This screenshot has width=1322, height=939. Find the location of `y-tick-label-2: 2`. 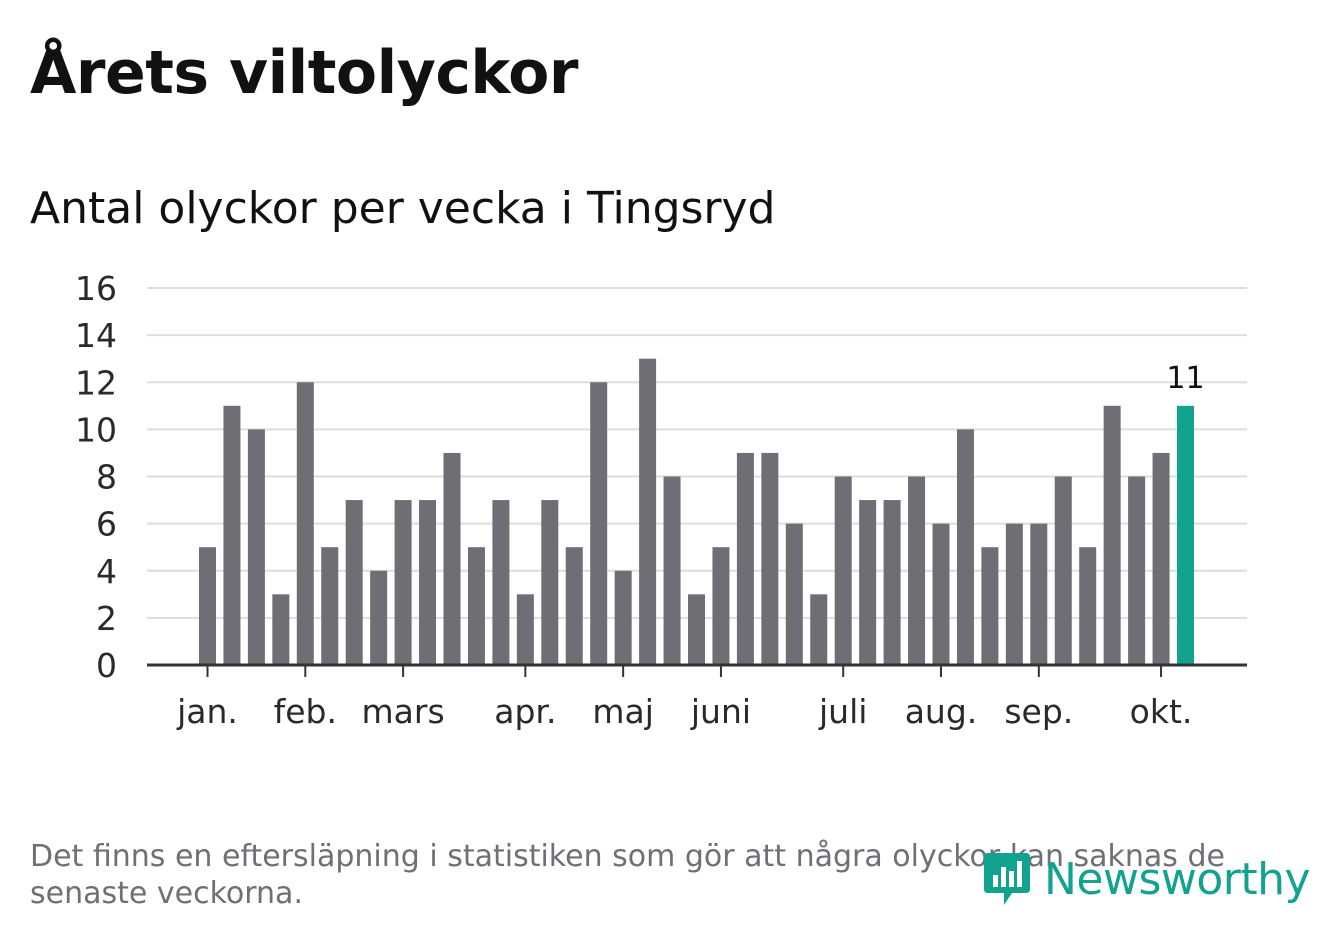

y-tick-label-2: 2 is located at coordinates (106, 618).